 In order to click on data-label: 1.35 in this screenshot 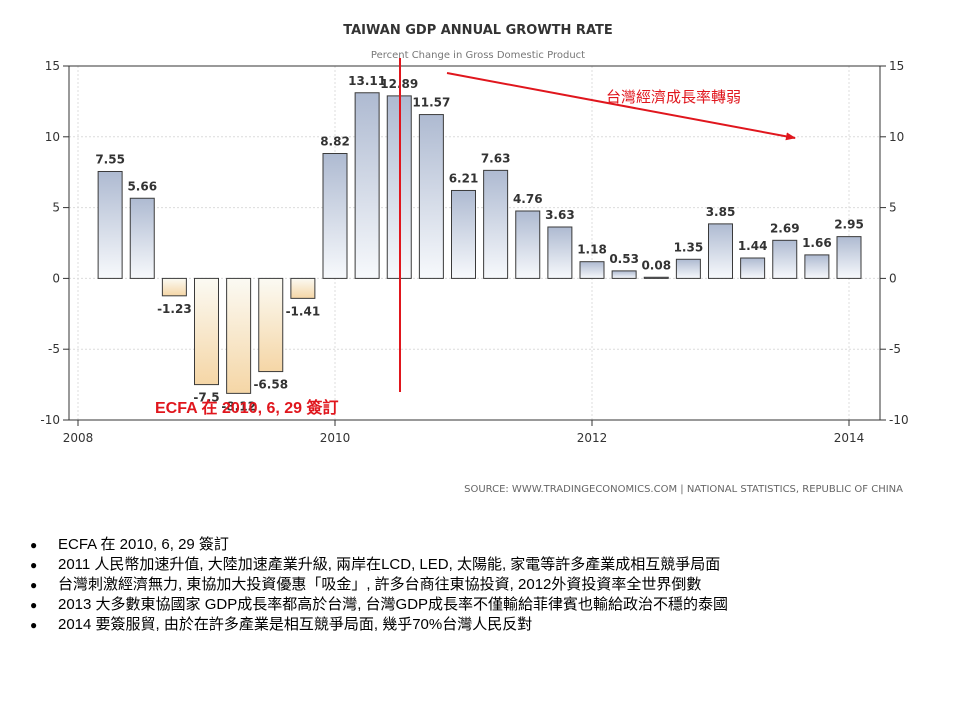, I will do `click(689, 247)`.